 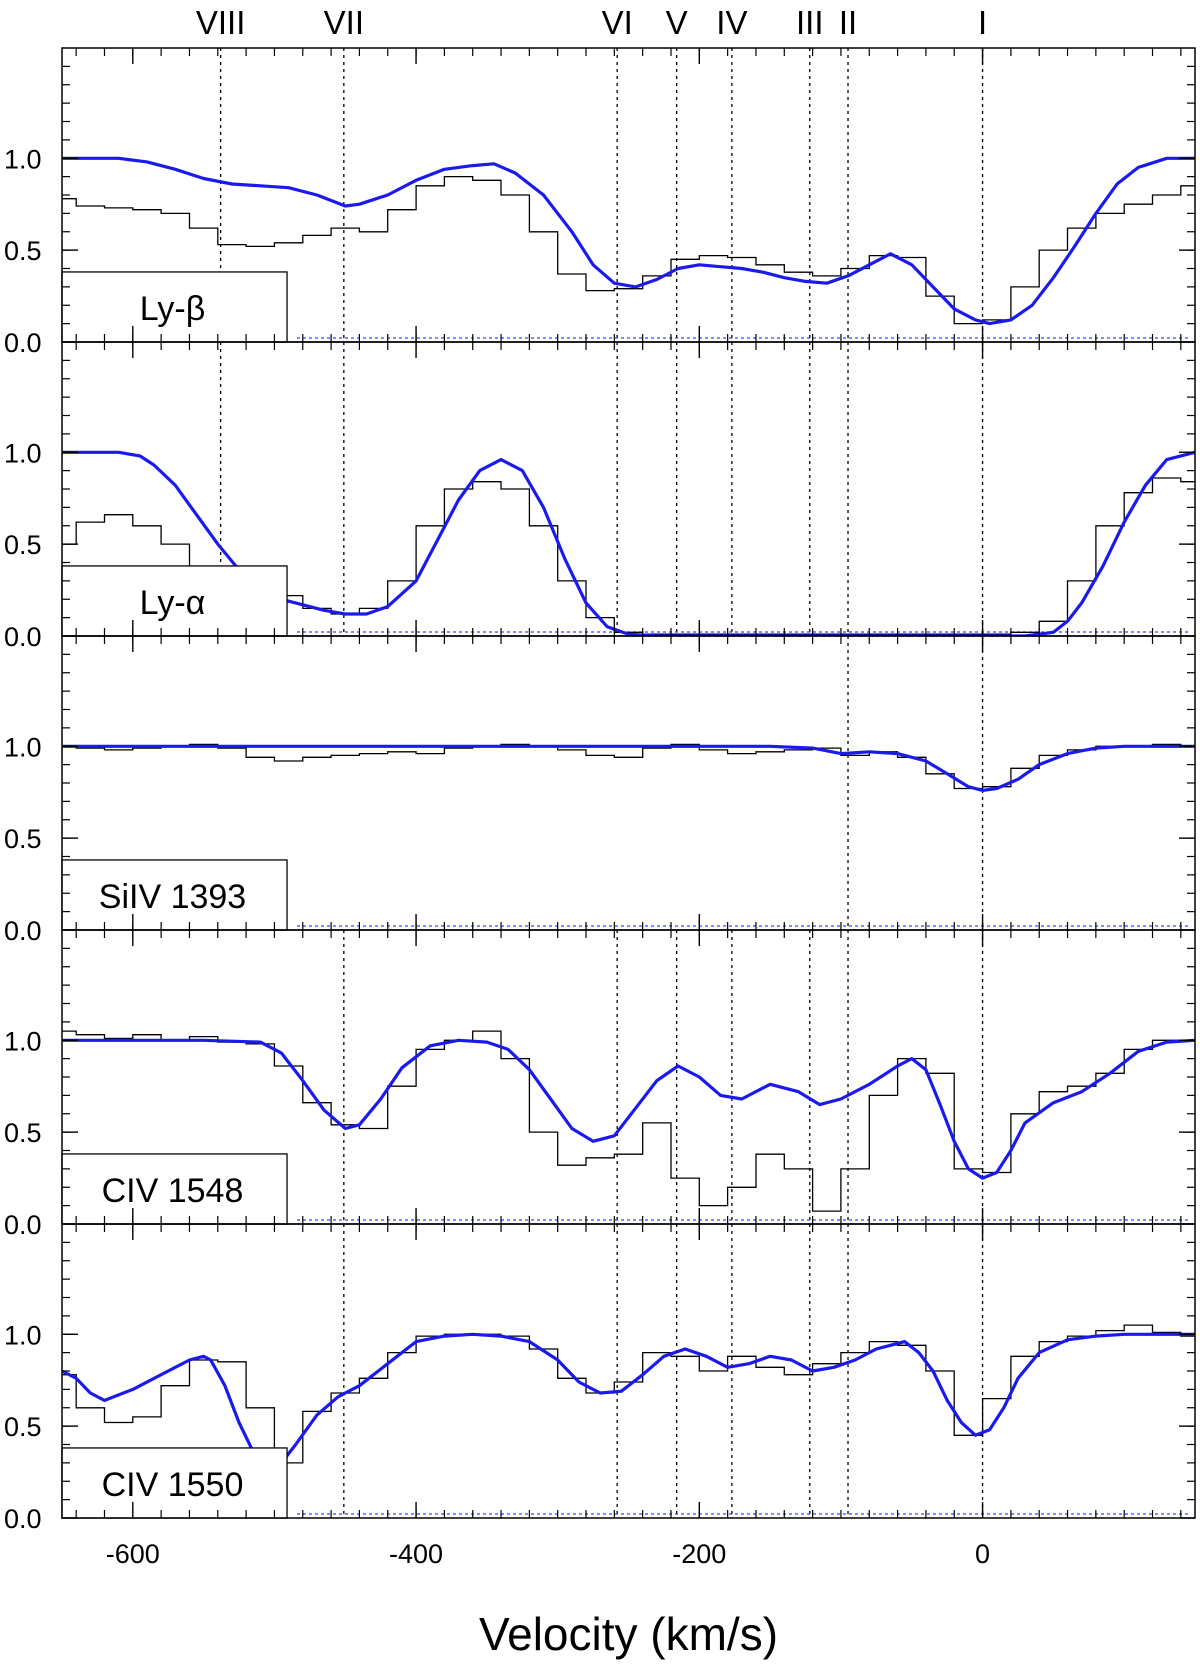 I want to click on component-label-i: I, so click(x=982, y=22).